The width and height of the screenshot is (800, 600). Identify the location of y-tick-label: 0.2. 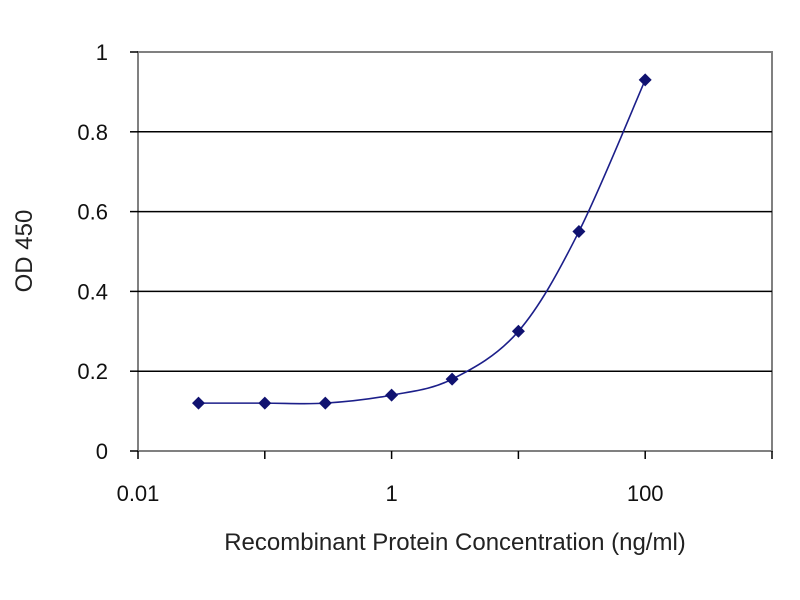
(92, 371).